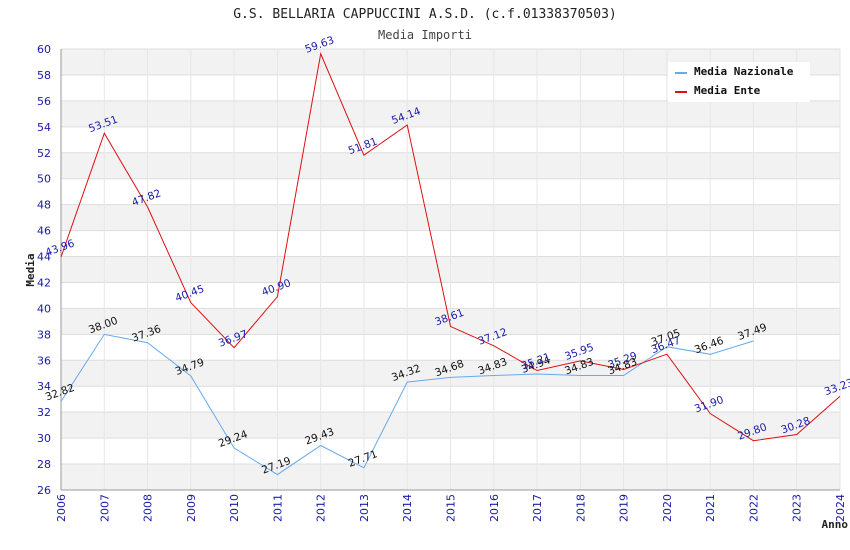 This screenshot has width=850, height=550. Describe the element at coordinates (44, 334) in the screenshot. I see `y-tick-label: 38` at that location.